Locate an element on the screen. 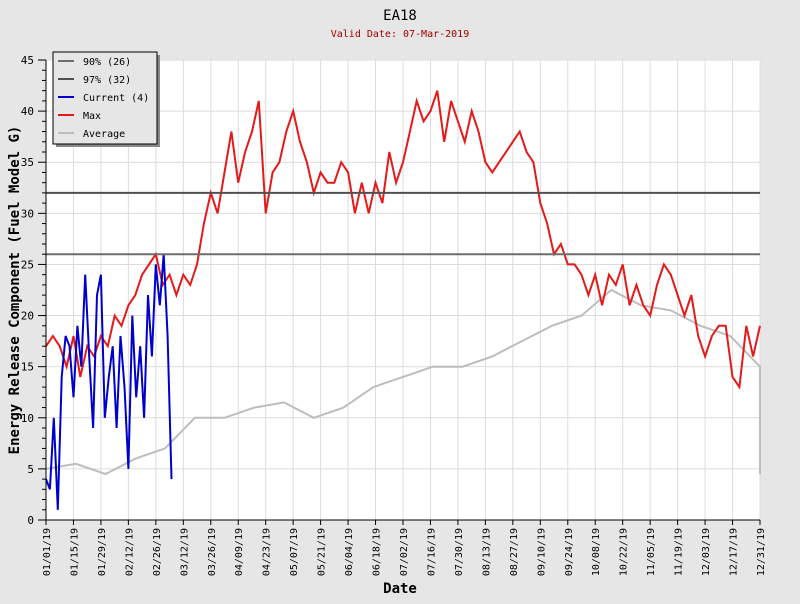 Image resolution: width=800 pixels, height=604 pixels. legend-label: Average is located at coordinates (104, 134).